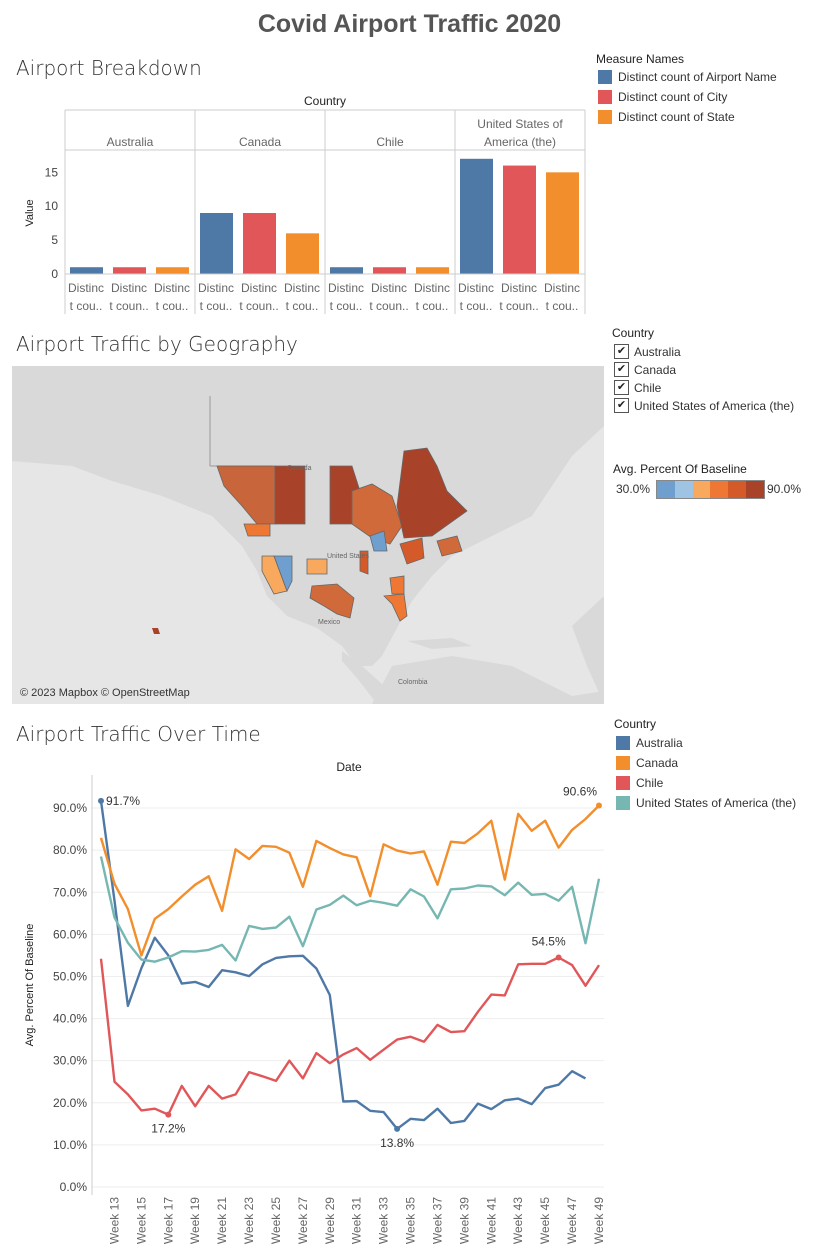 Image resolution: width=819 pixels, height=1259 pixels. I want to click on y-tick-label: 10, so click(52, 206).